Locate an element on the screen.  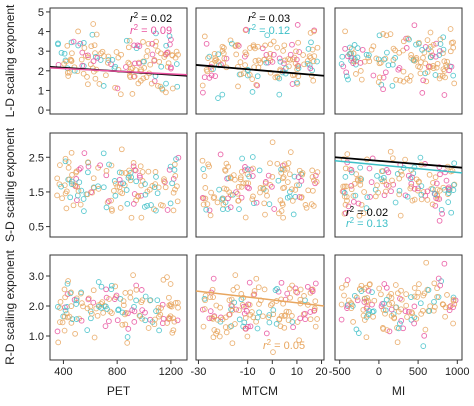
fit-line-black is located at coordinates (398, 162).